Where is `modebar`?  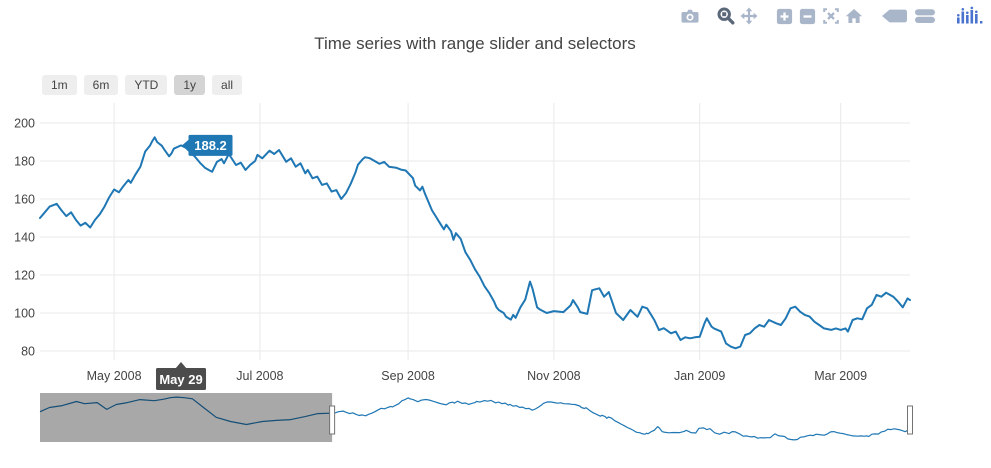 modebar is located at coordinates (824, 16).